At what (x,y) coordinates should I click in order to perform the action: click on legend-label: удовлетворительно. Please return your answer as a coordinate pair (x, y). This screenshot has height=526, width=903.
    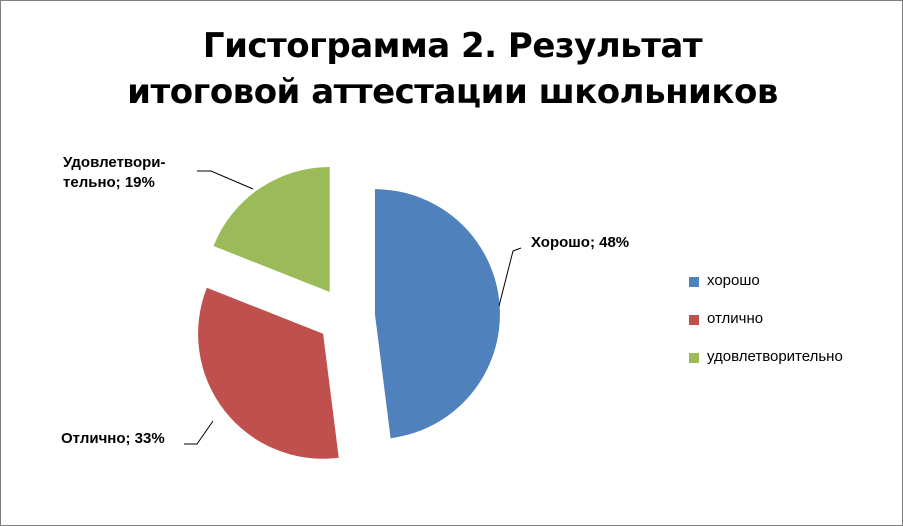
    Looking at the image, I should click on (775, 356).